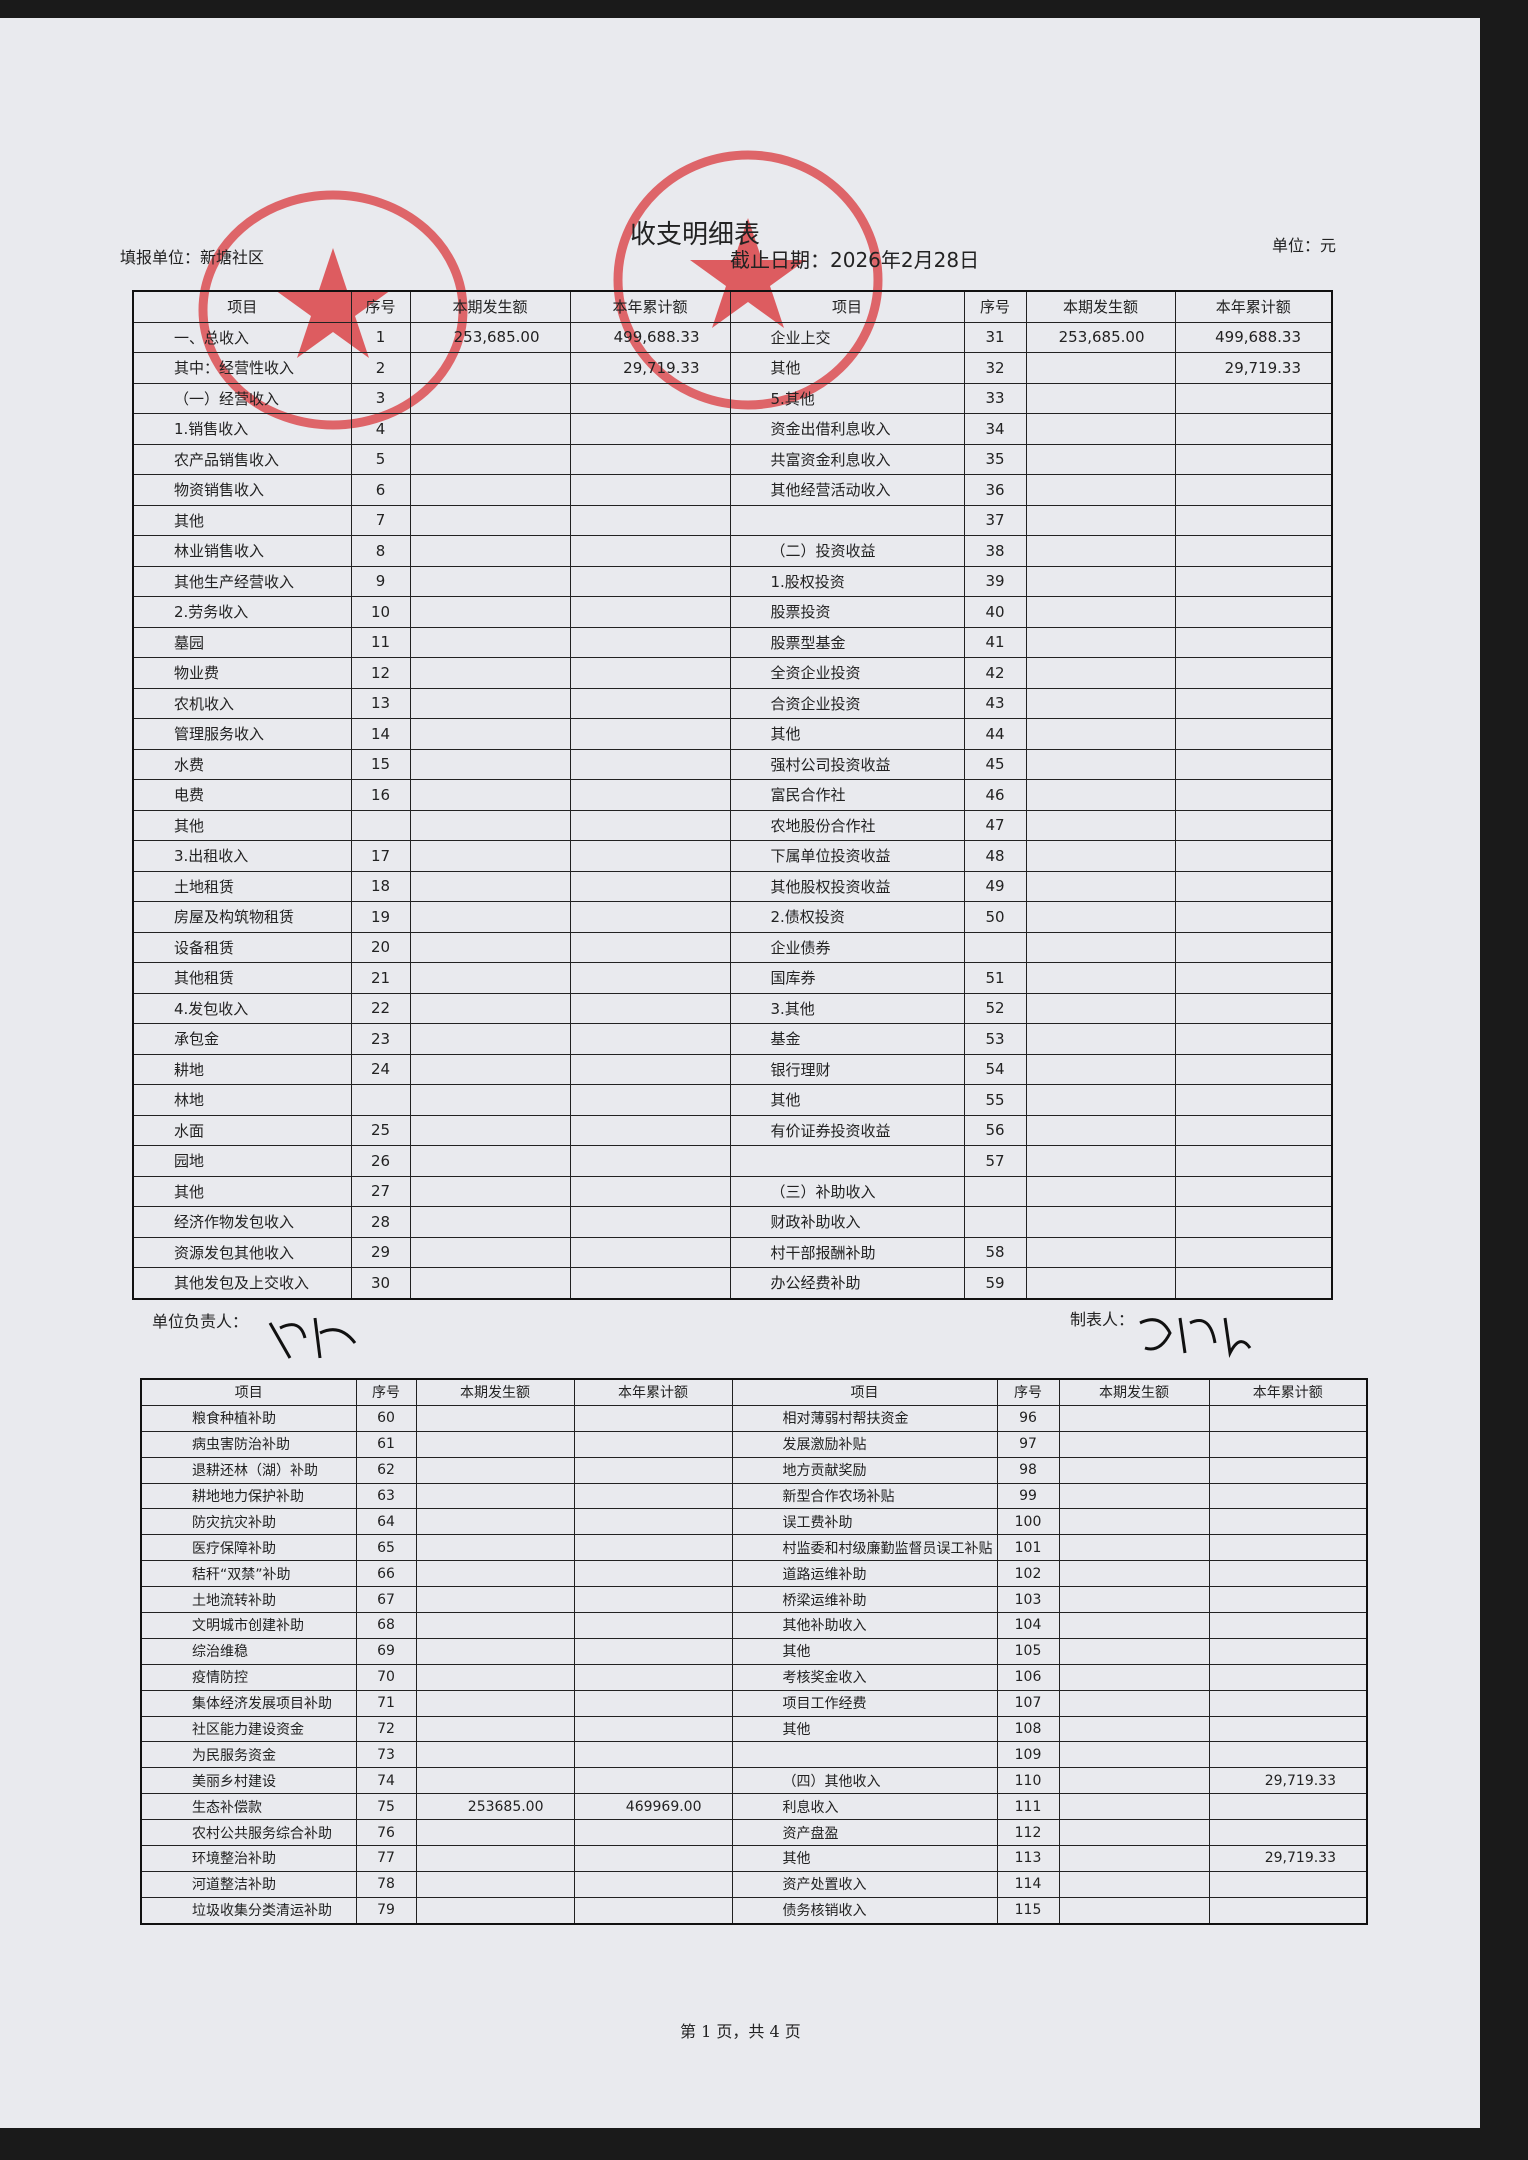 This screenshot has width=1528, height=2160. What do you see at coordinates (248, 1574) in the screenshot?
I see `cell: 秸秆“双禁”补助` at bounding box center [248, 1574].